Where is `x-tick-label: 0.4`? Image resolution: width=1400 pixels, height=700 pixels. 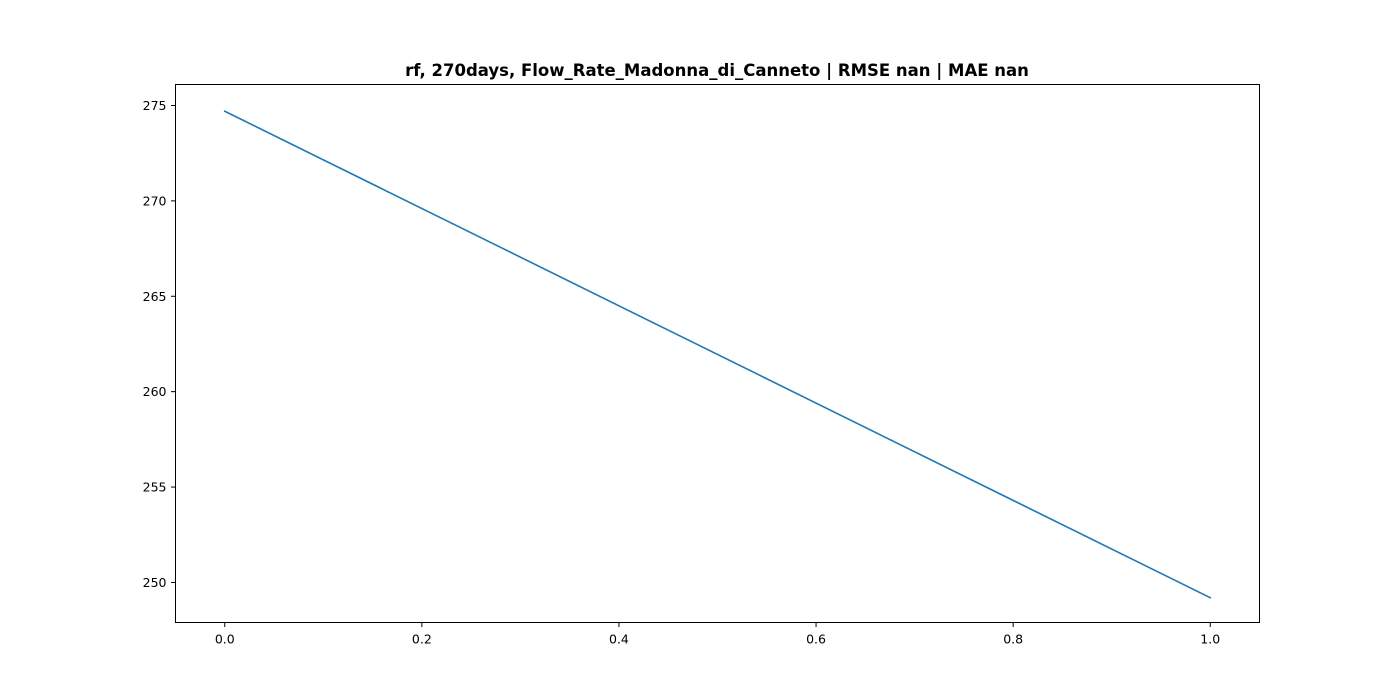 x-tick-label: 0.4 is located at coordinates (619, 639).